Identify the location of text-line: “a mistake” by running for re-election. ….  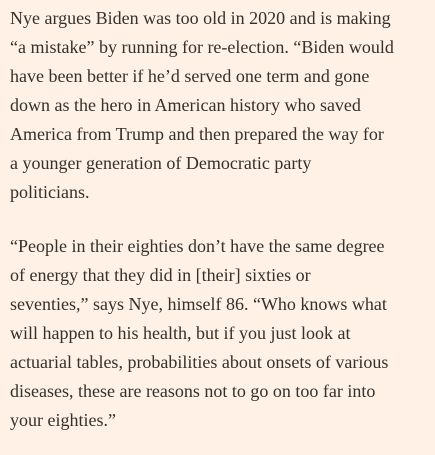
(202, 47).